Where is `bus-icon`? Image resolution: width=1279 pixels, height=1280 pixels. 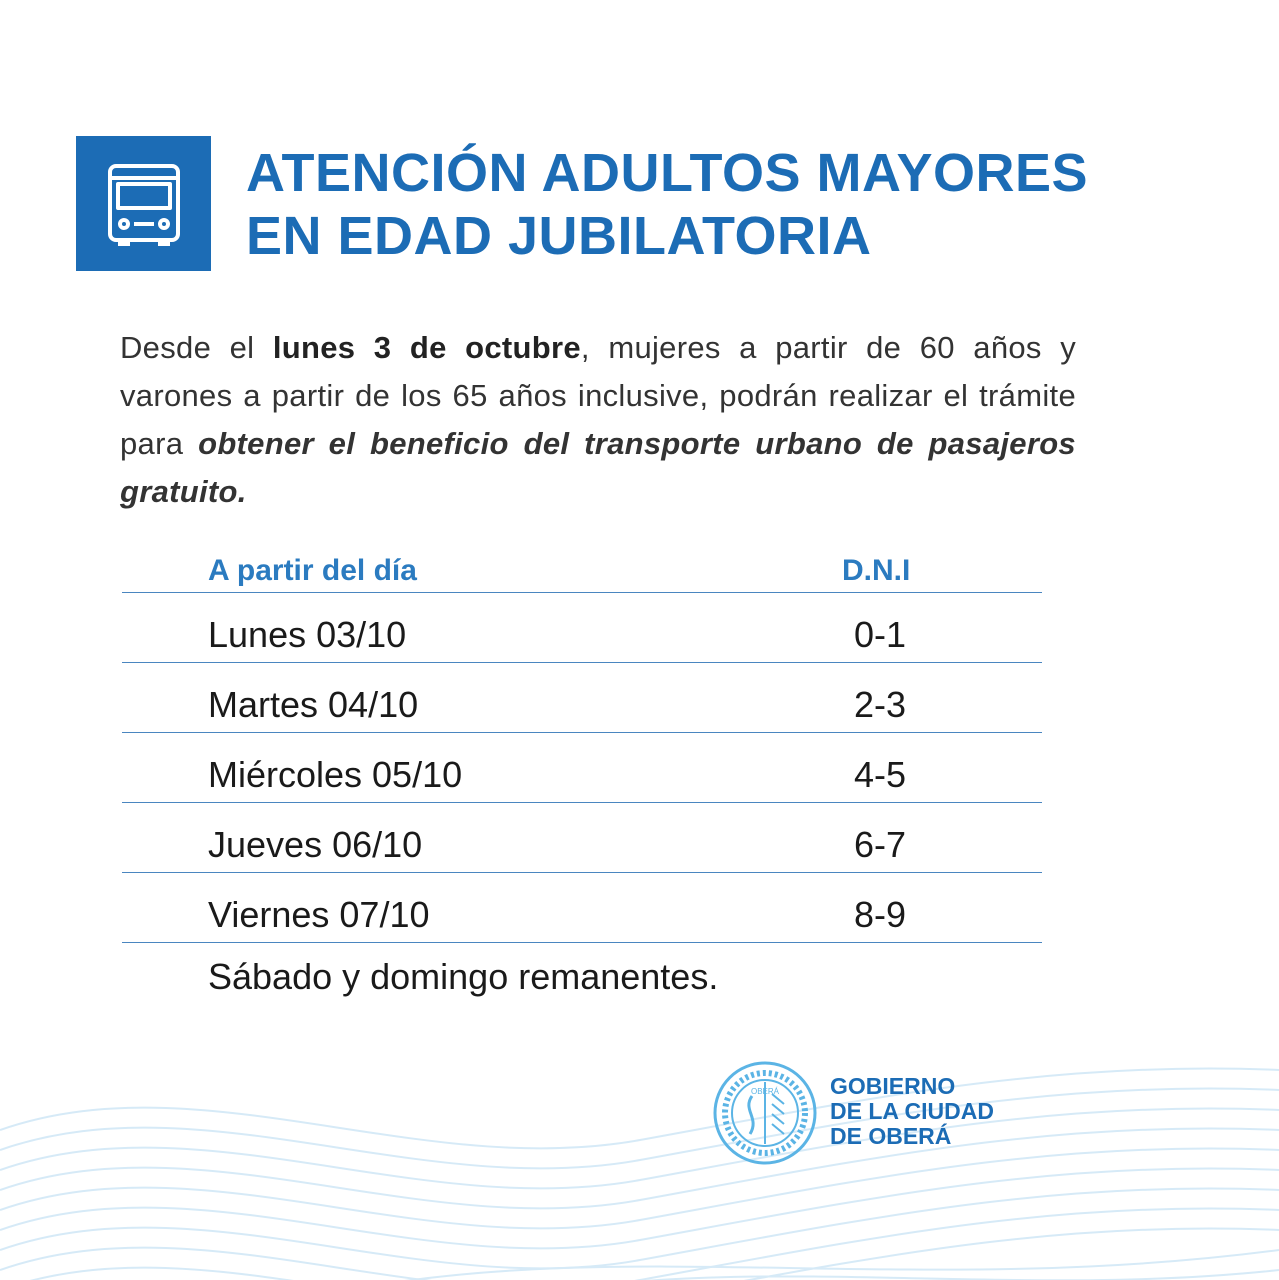
bus-icon is located at coordinates (144, 205).